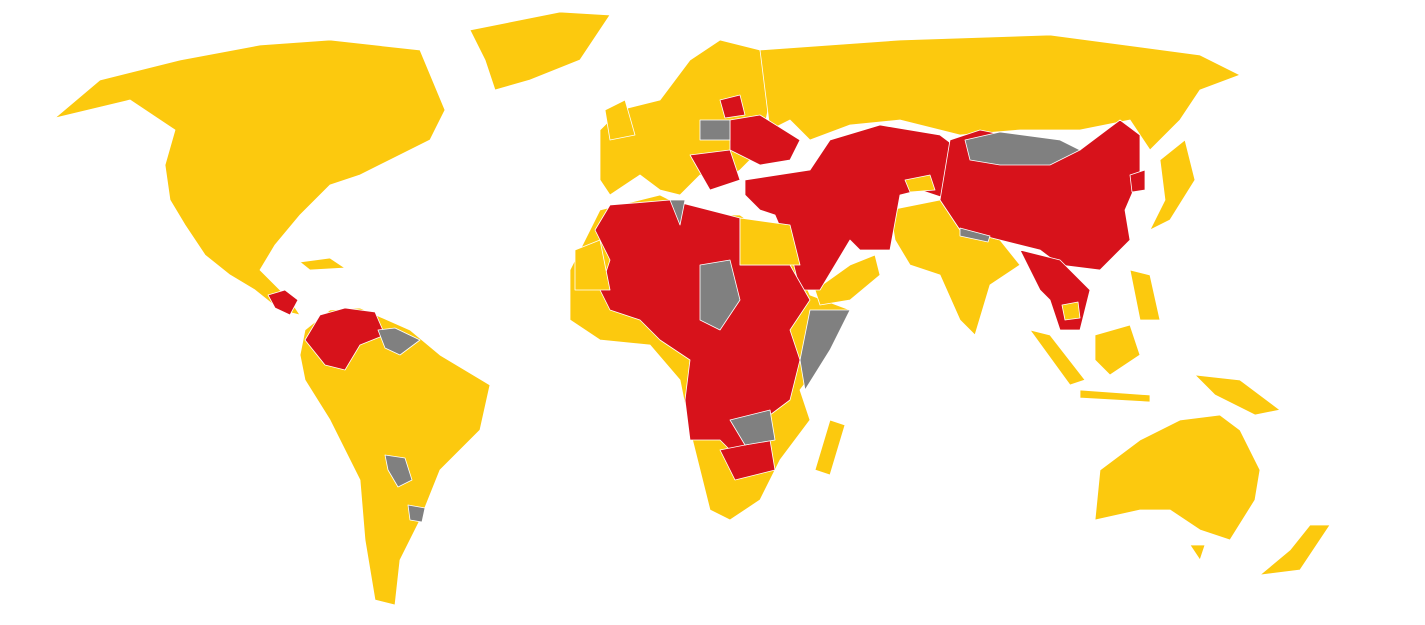 The height and width of the screenshot is (625, 1425). I want to click on tunisia, so click(677, 212).